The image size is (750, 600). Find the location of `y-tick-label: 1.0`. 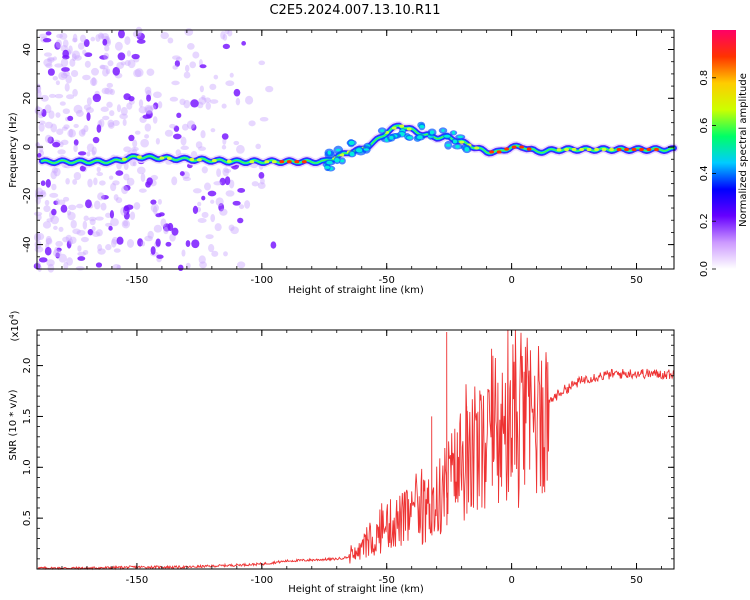

y-tick-label: 1.0 is located at coordinates (27, 467).